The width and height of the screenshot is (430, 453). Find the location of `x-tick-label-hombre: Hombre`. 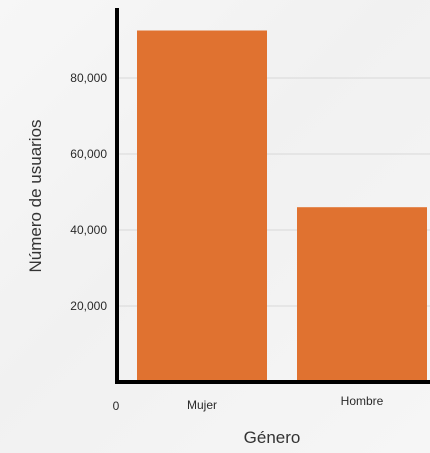

x-tick-label-hombre: Hombre is located at coordinates (362, 401).